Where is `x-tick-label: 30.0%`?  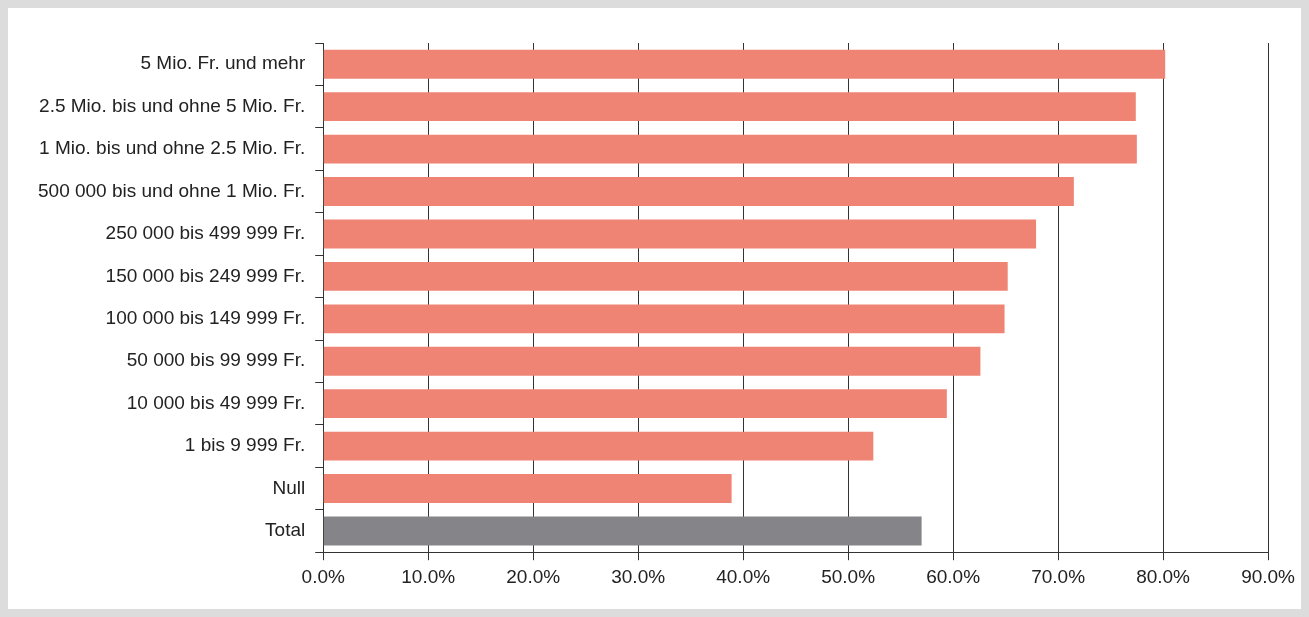
x-tick-label: 30.0% is located at coordinates (638, 576).